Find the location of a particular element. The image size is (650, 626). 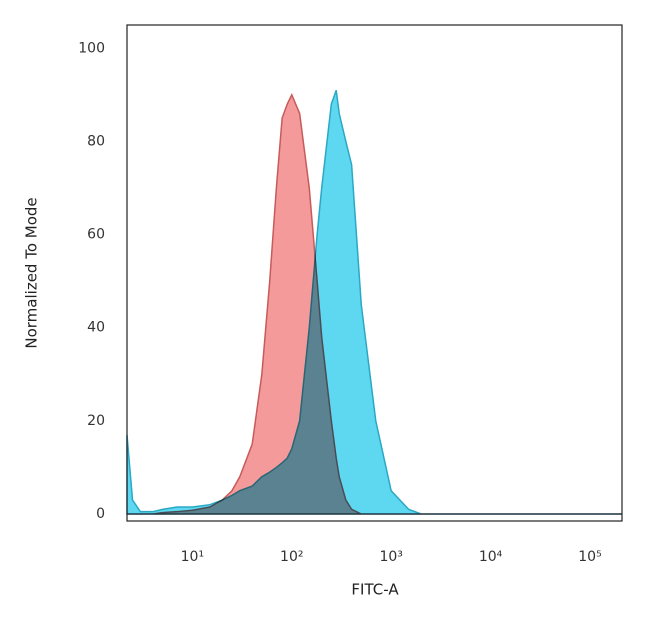

x-tick-label: 10² is located at coordinates (291, 557).